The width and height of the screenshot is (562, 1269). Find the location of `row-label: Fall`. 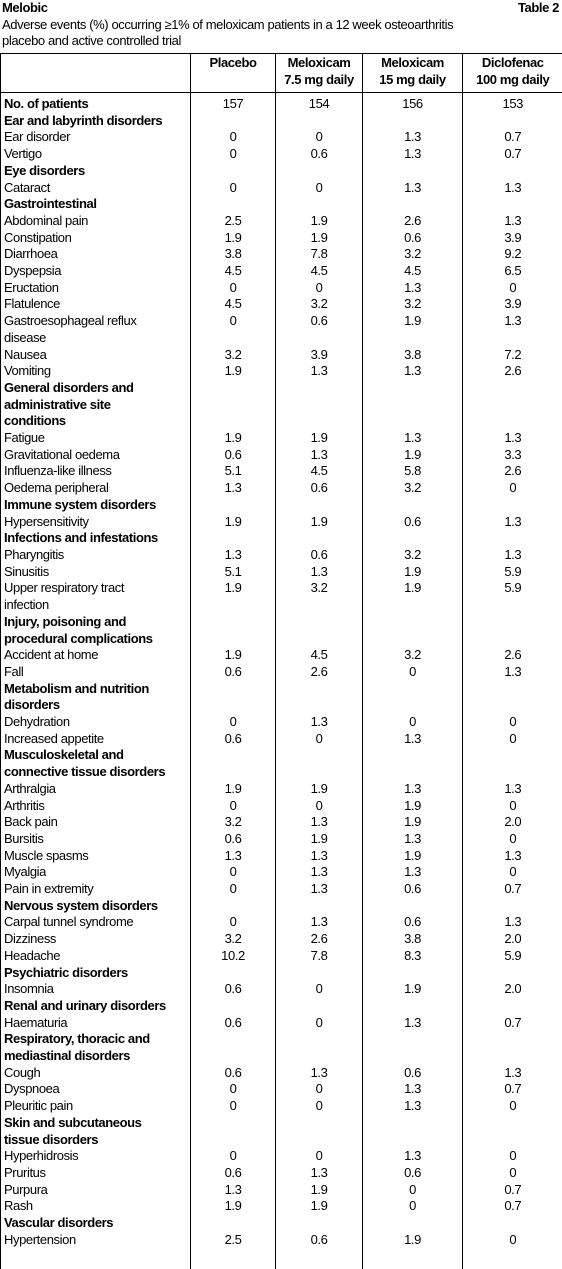

row-label: Fall is located at coordinates (96, 672).